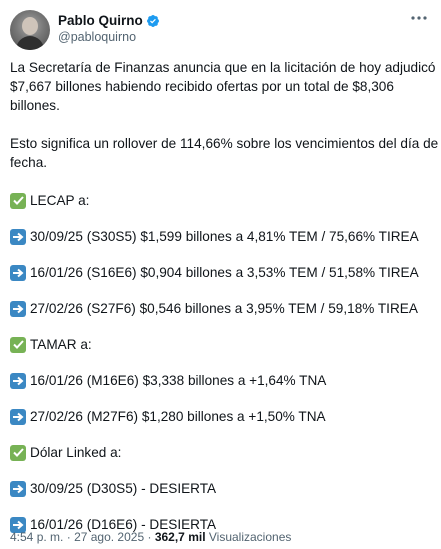 This screenshot has height=549, width=441. I want to click on dolar-header: Dólar Linked a:, so click(220, 452).